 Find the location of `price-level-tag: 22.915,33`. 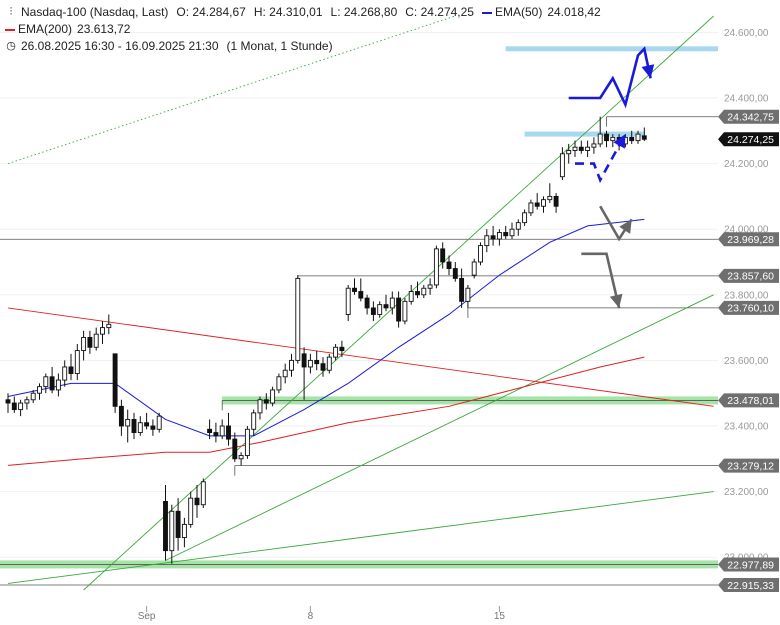

price-level-tag: 22.915,33 is located at coordinates (748, 584).